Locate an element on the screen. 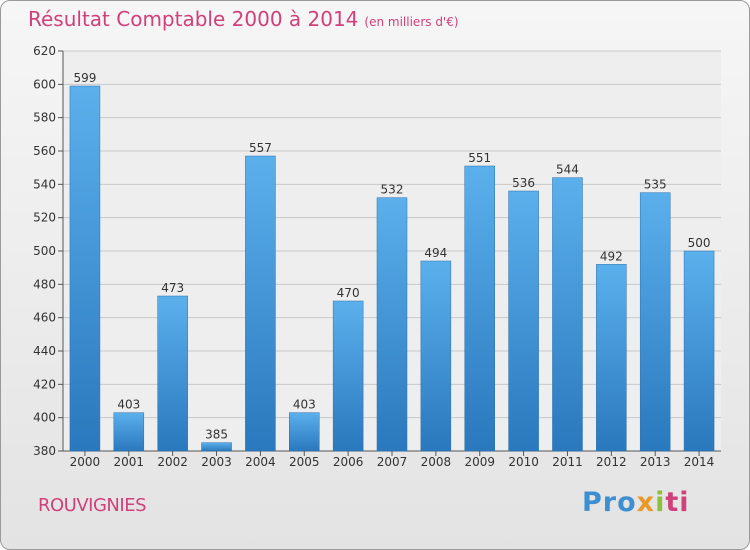 This screenshot has width=750, height=550. data-label: 599 is located at coordinates (84, 78).